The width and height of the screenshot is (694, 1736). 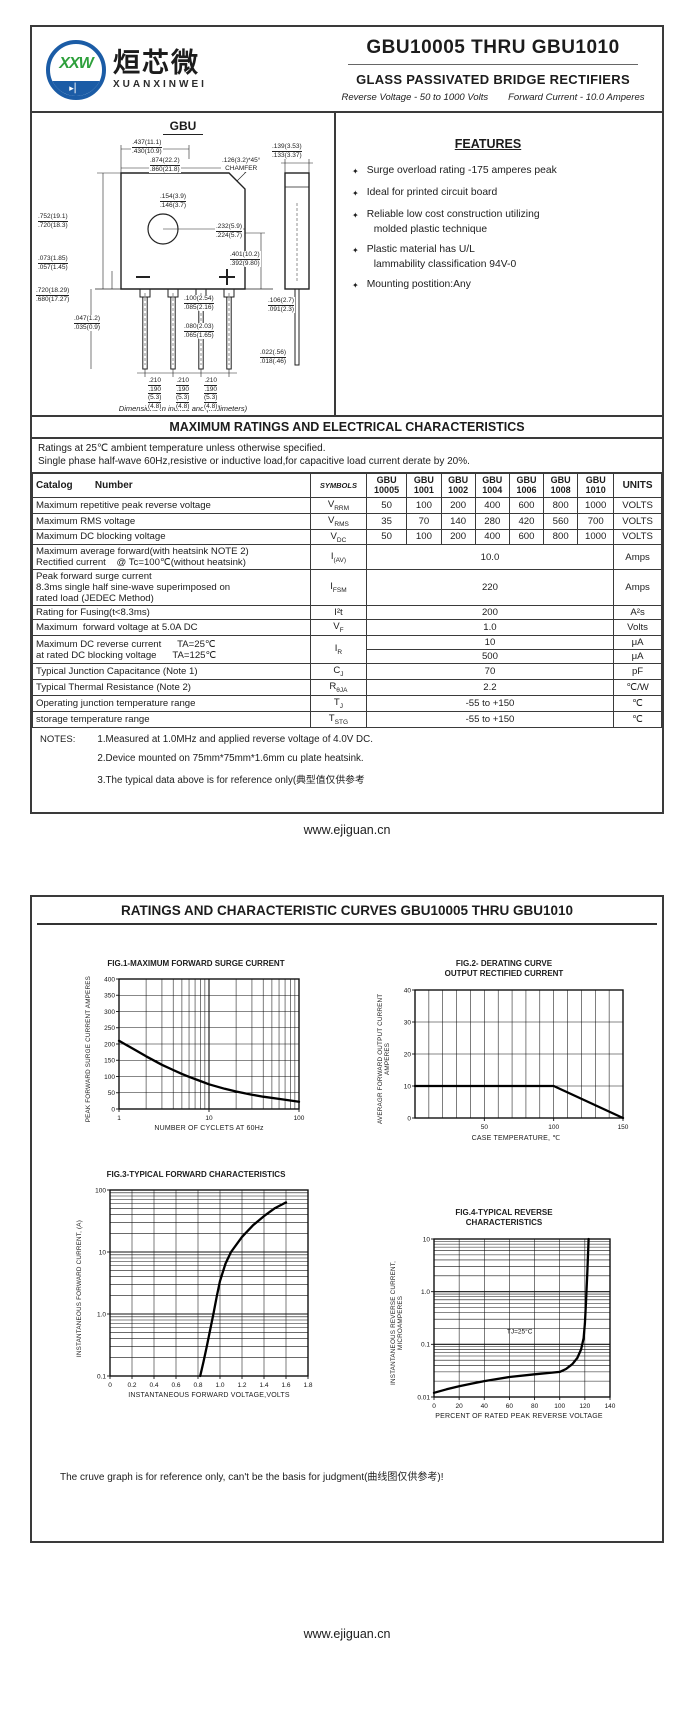 What do you see at coordinates (285, 1385) in the screenshot?
I see `svg-text: 1.6` at bounding box center [285, 1385].